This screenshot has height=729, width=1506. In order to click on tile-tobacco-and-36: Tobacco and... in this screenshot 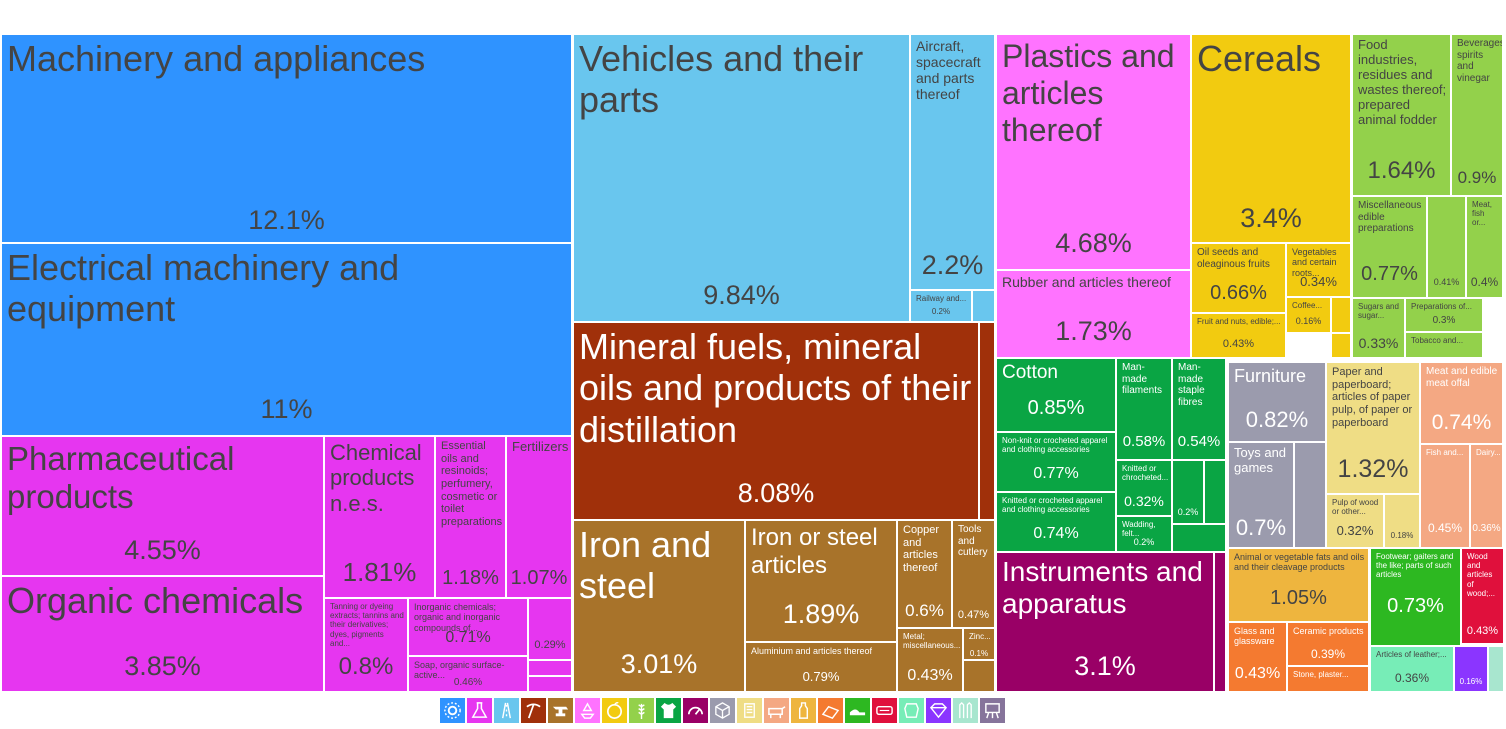, I will do `click(1444, 345)`.